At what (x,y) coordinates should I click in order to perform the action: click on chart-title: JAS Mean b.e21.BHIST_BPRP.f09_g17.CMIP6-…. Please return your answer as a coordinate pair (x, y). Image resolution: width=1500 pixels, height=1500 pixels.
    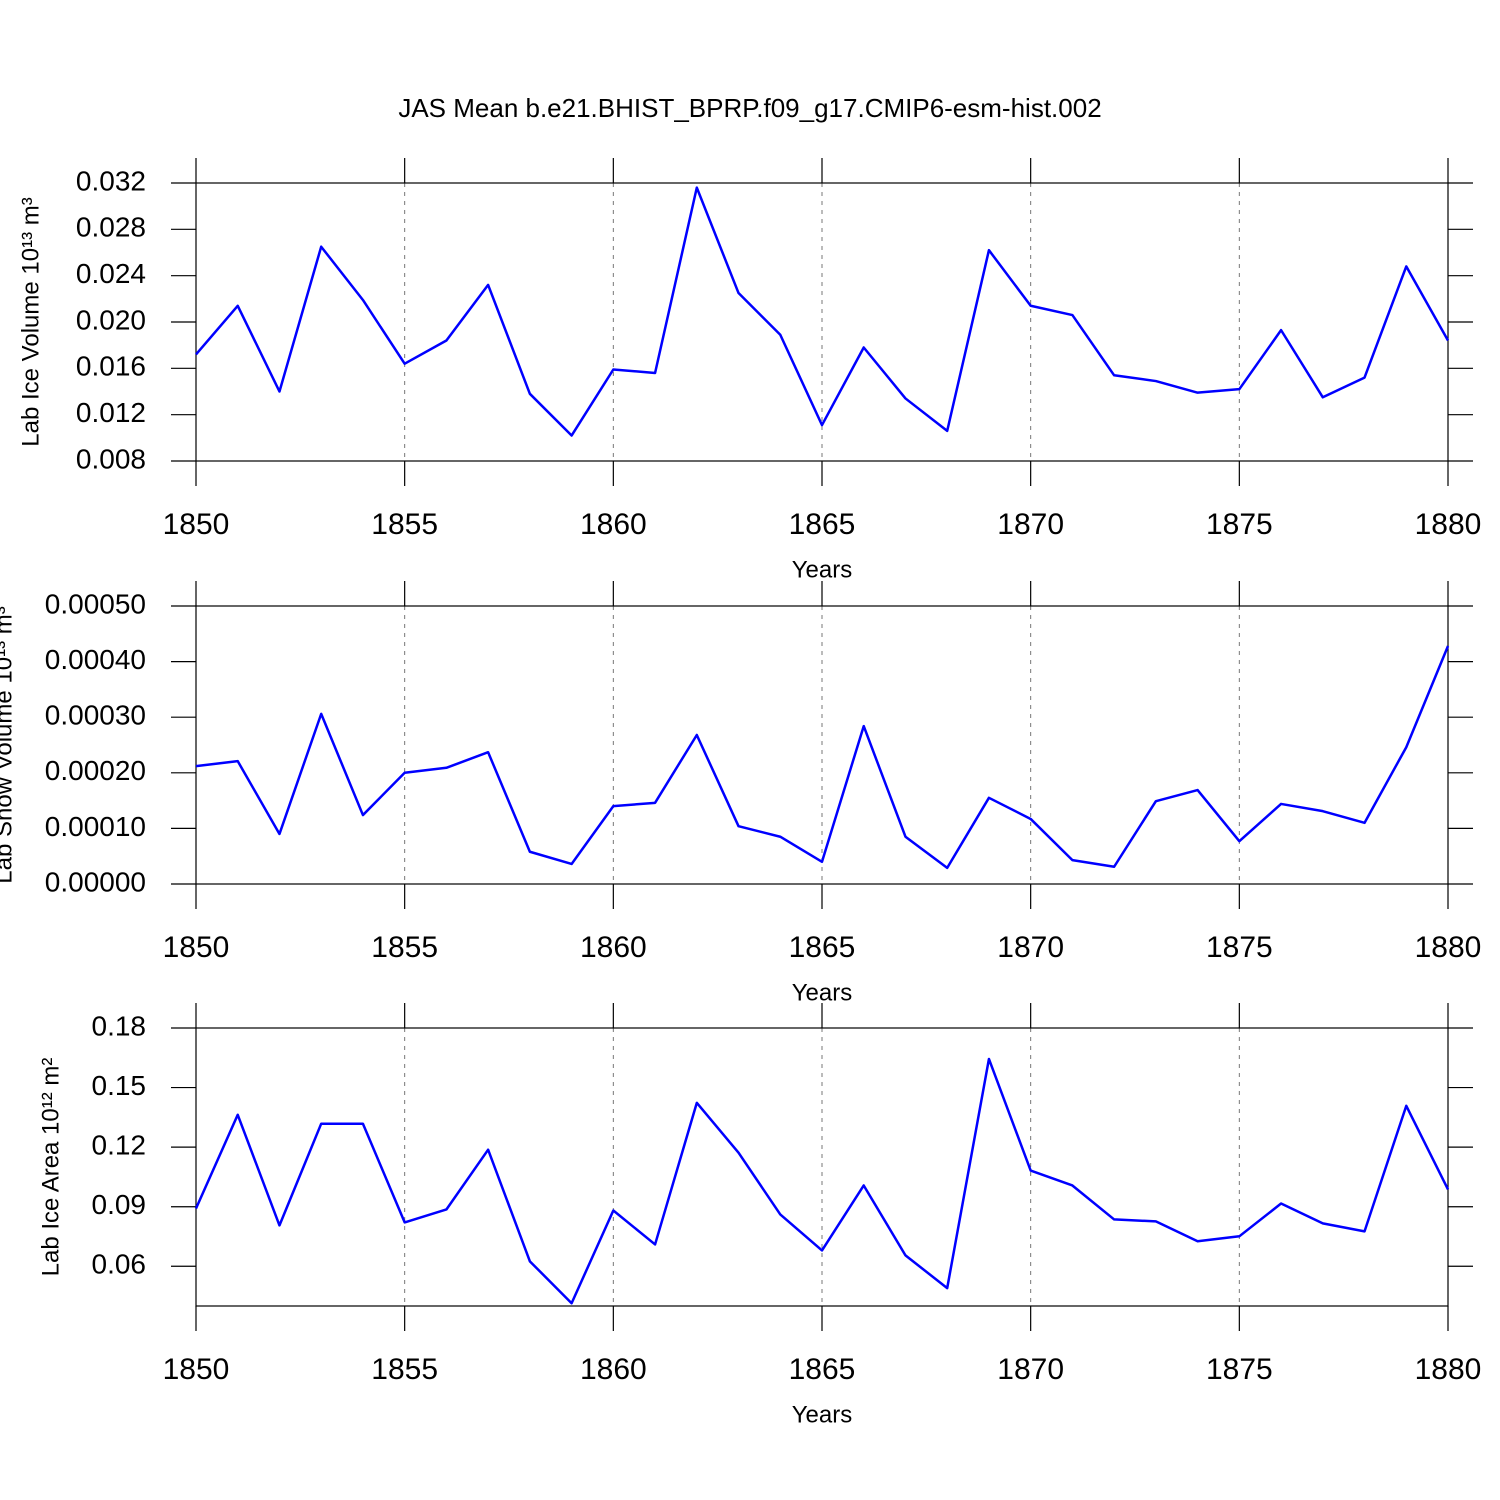
    Looking at the image, I should click on (749, 108).